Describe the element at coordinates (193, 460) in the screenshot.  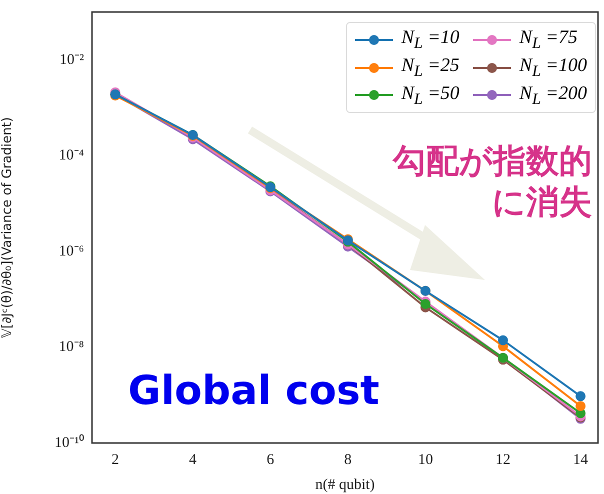
I see `x-tick-label: 4` at that location.